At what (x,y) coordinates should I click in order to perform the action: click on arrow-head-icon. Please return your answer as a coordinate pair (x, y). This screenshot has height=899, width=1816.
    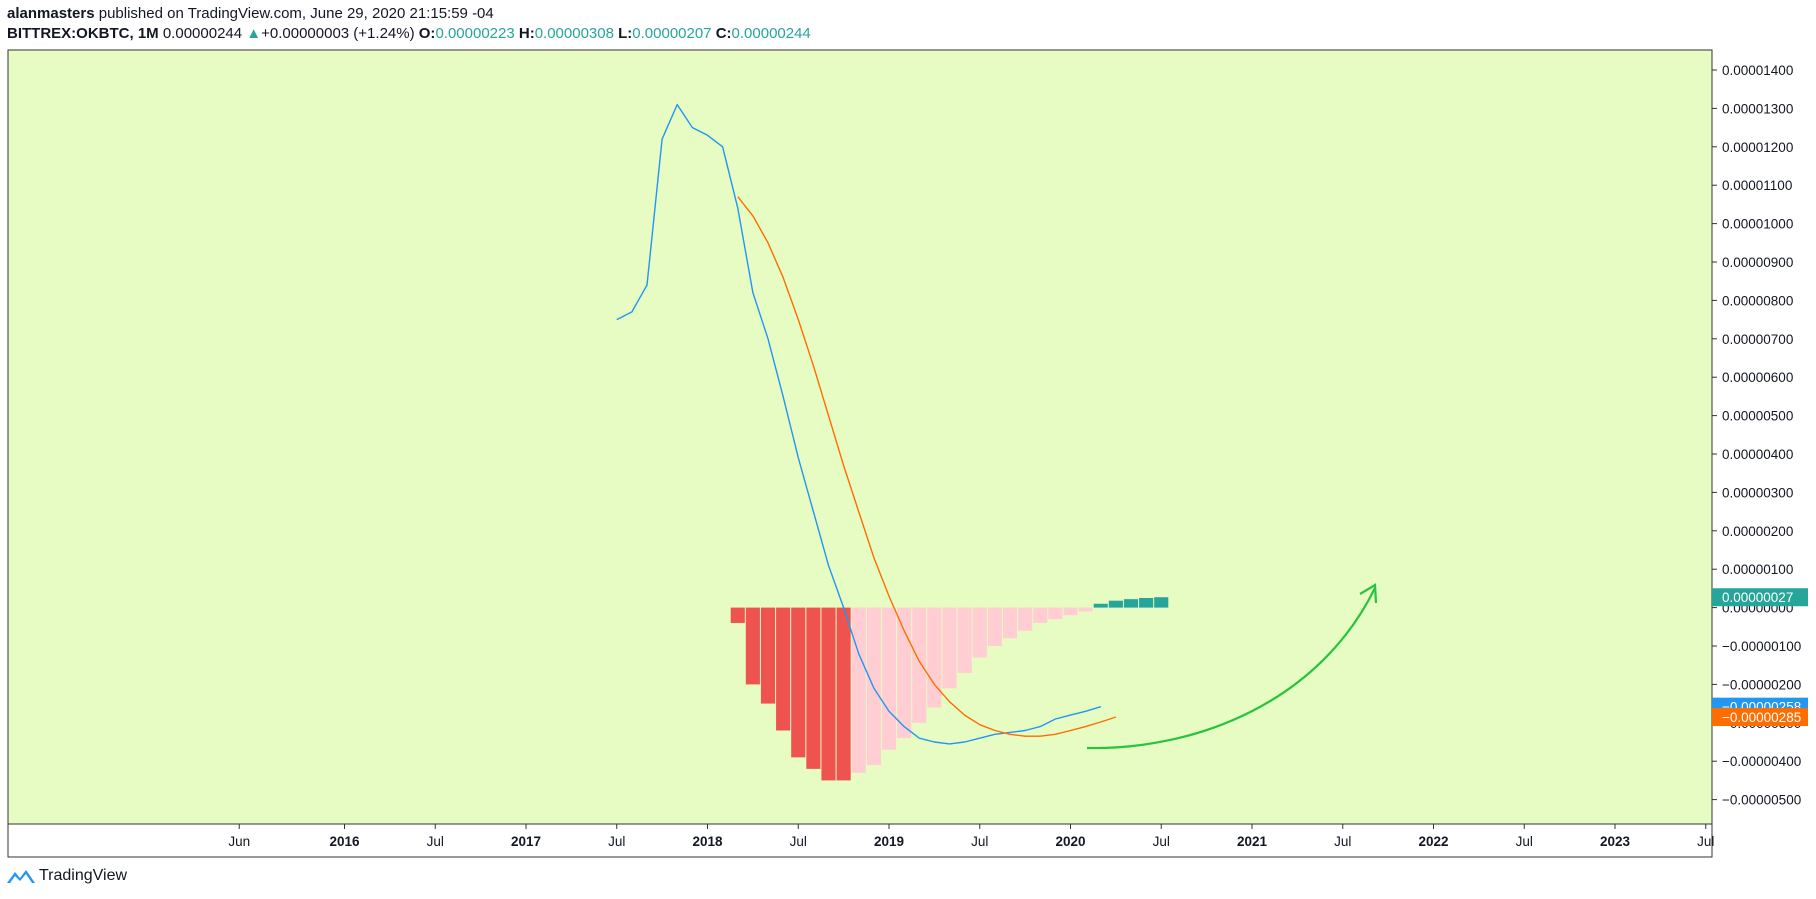
    Looking at the image, I should click on (1368, 593).